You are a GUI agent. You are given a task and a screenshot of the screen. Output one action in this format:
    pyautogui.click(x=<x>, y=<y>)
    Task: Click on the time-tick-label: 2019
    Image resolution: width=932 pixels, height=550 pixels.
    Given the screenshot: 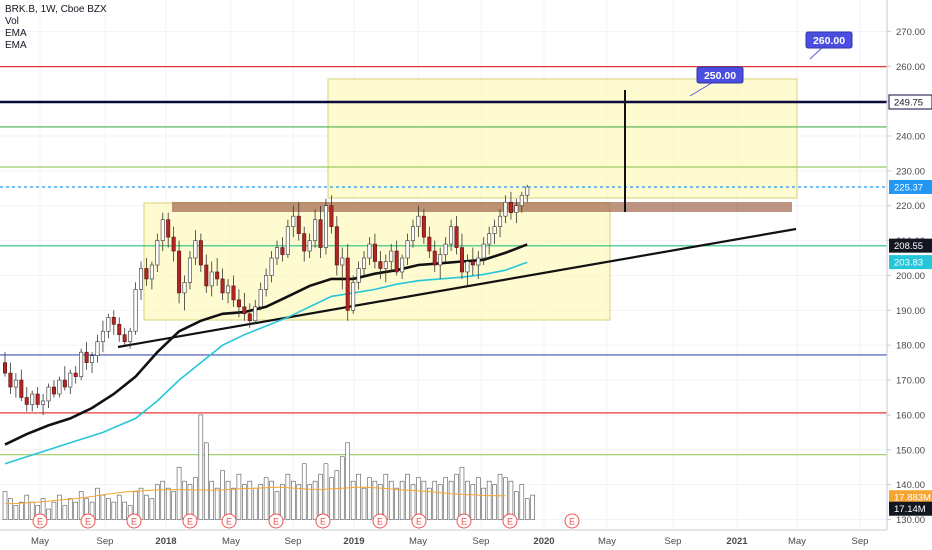 What is the action you would take?
    pyautogui.click(x=353, y=541)
    